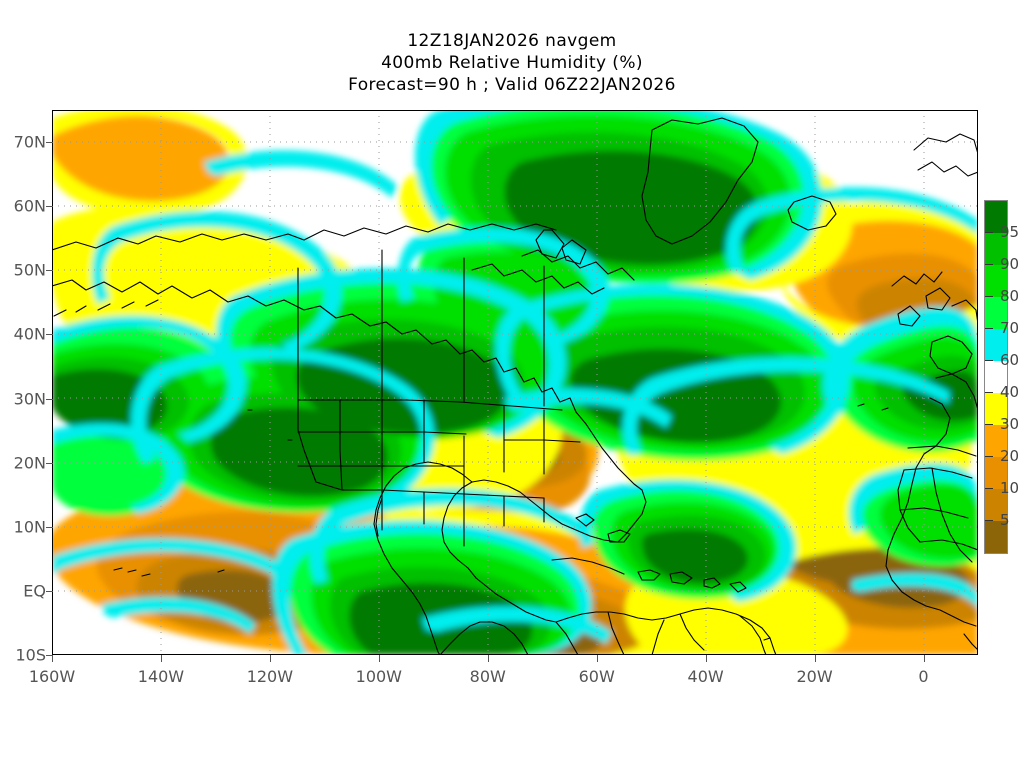  I want to click on y-tick-label: 10S, so click(30, 655).